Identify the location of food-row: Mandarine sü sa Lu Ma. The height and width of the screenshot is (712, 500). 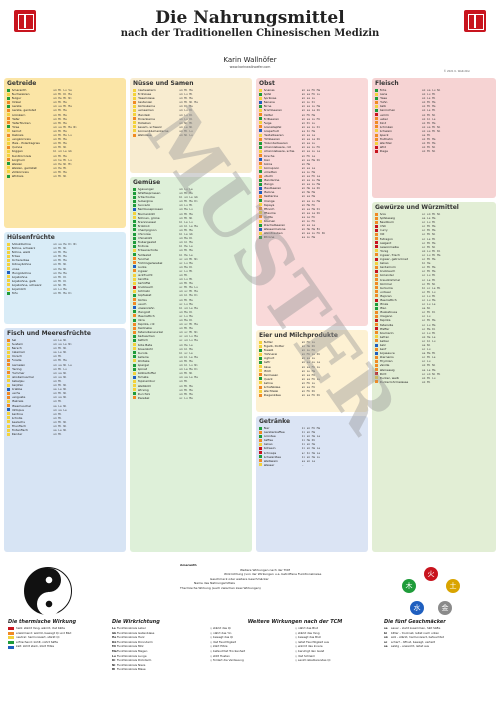
(312, 180).